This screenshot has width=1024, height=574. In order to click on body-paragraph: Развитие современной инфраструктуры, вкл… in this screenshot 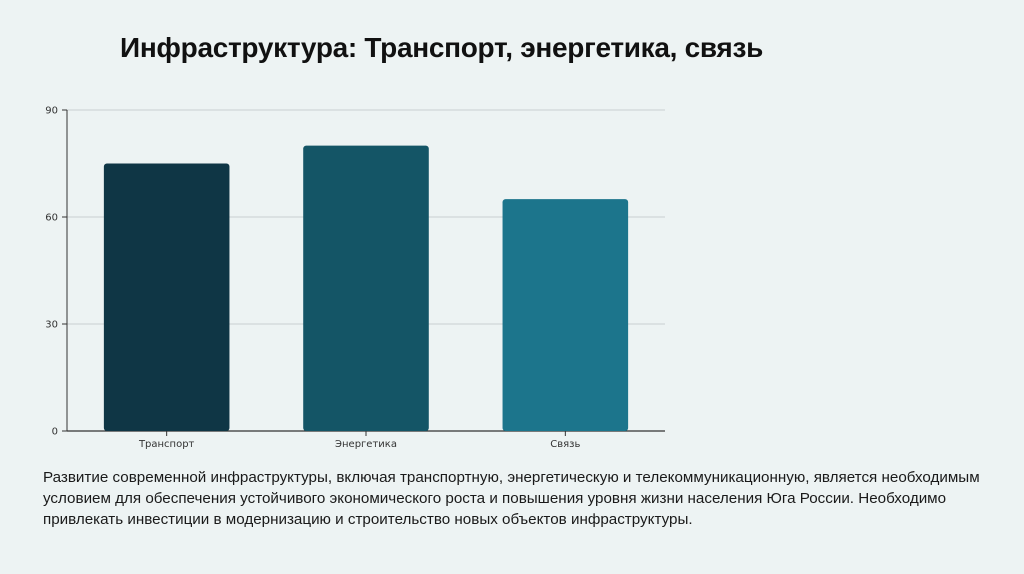, I will do `click(511, 498)`.